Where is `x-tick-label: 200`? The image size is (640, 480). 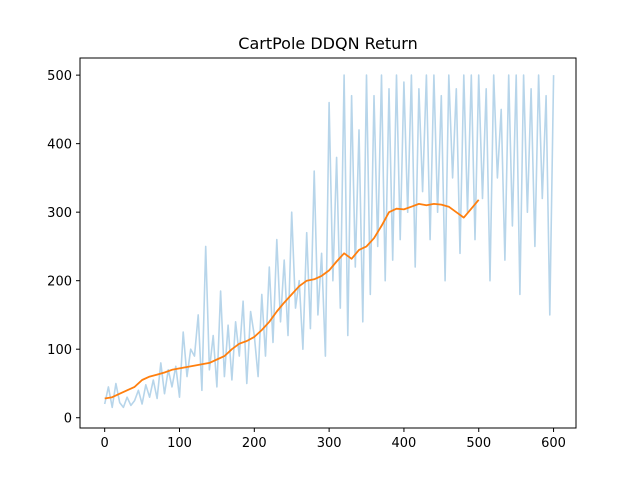
x-tick-label: 200 is located at coordinates (254, 443).